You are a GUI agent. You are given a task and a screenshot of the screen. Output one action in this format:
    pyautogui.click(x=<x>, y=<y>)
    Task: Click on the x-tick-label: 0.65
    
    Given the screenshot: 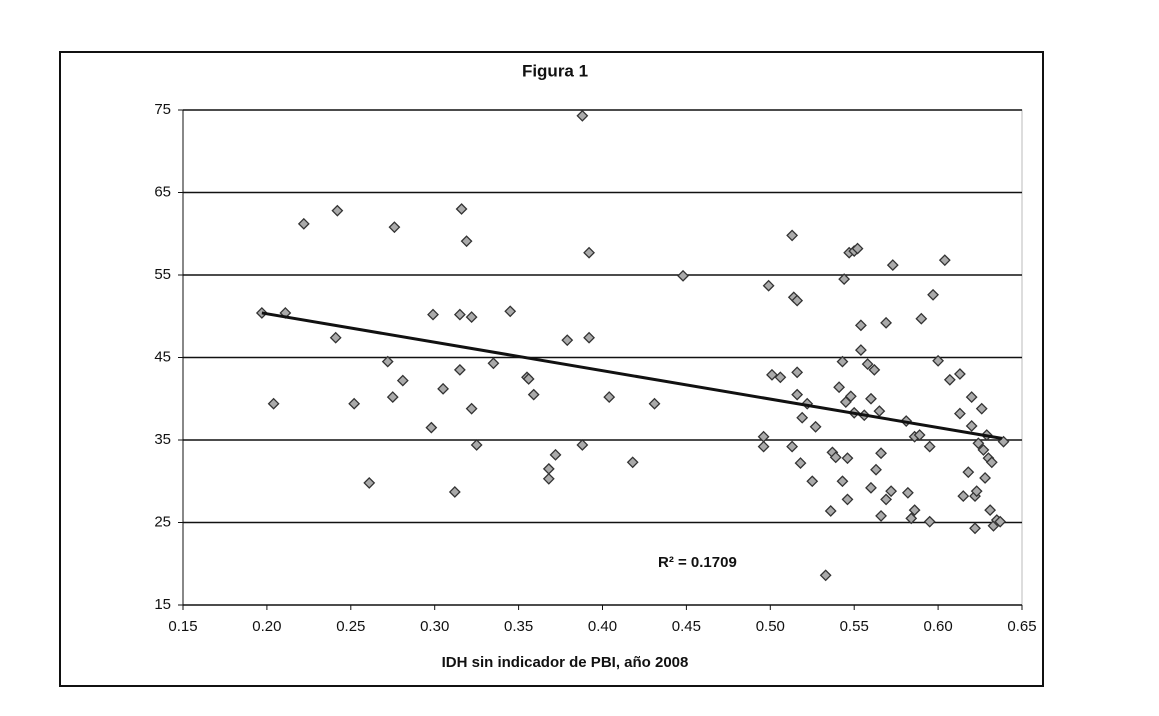 What is the action you would take?
    pyautogui.click(x=1021, y=626)
    